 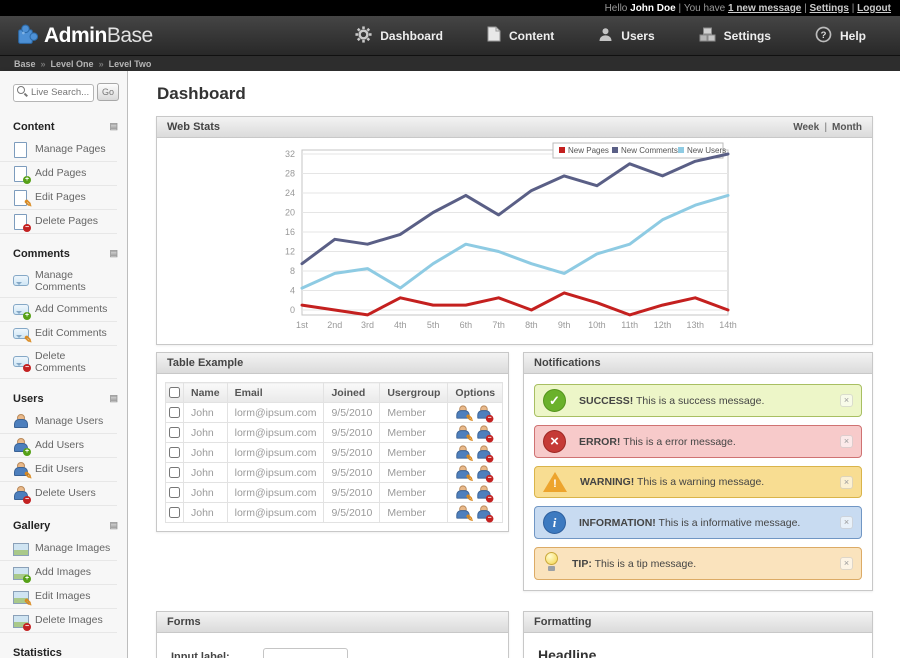 What do you see at coordinates (494, 35) in the screenshot?
I see `document-icon` at bounding box center [494, 35].